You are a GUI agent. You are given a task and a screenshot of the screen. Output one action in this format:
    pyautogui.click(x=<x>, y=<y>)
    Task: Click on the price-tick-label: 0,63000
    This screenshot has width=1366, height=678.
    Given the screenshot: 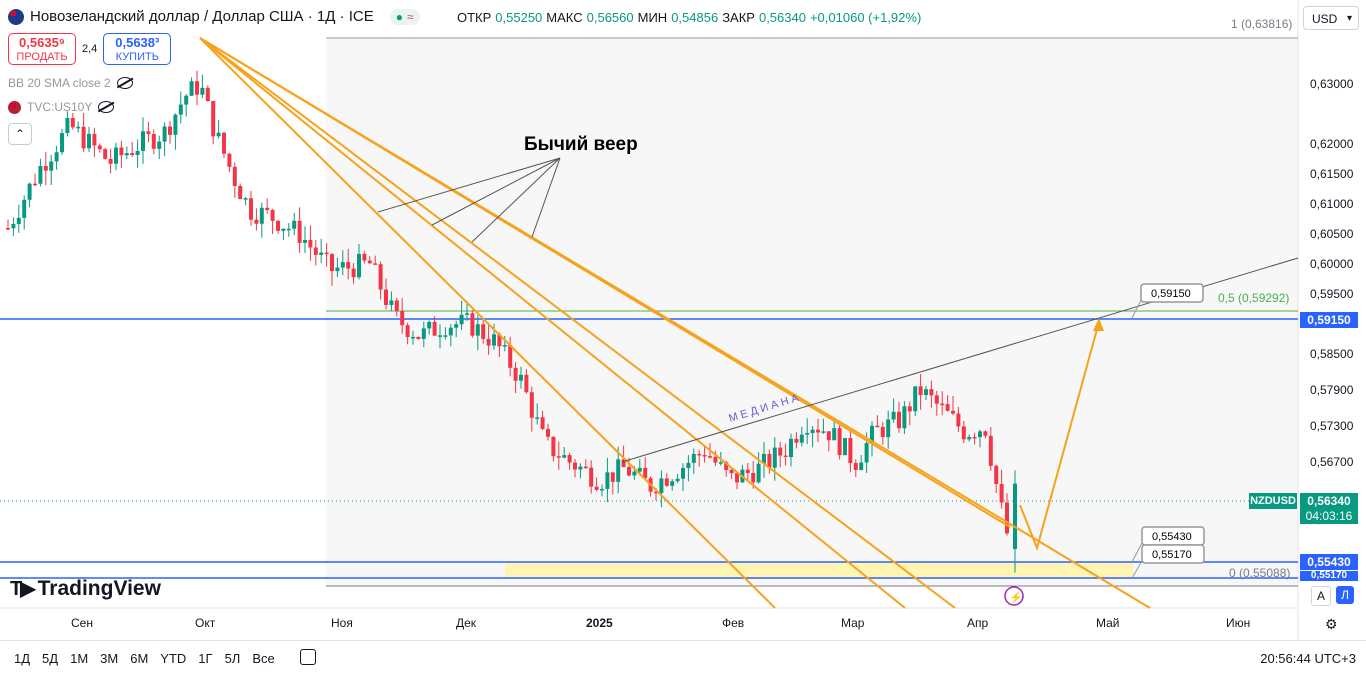 What is the action you would take?
    pyautogui.click(x=1332, y=84)
    